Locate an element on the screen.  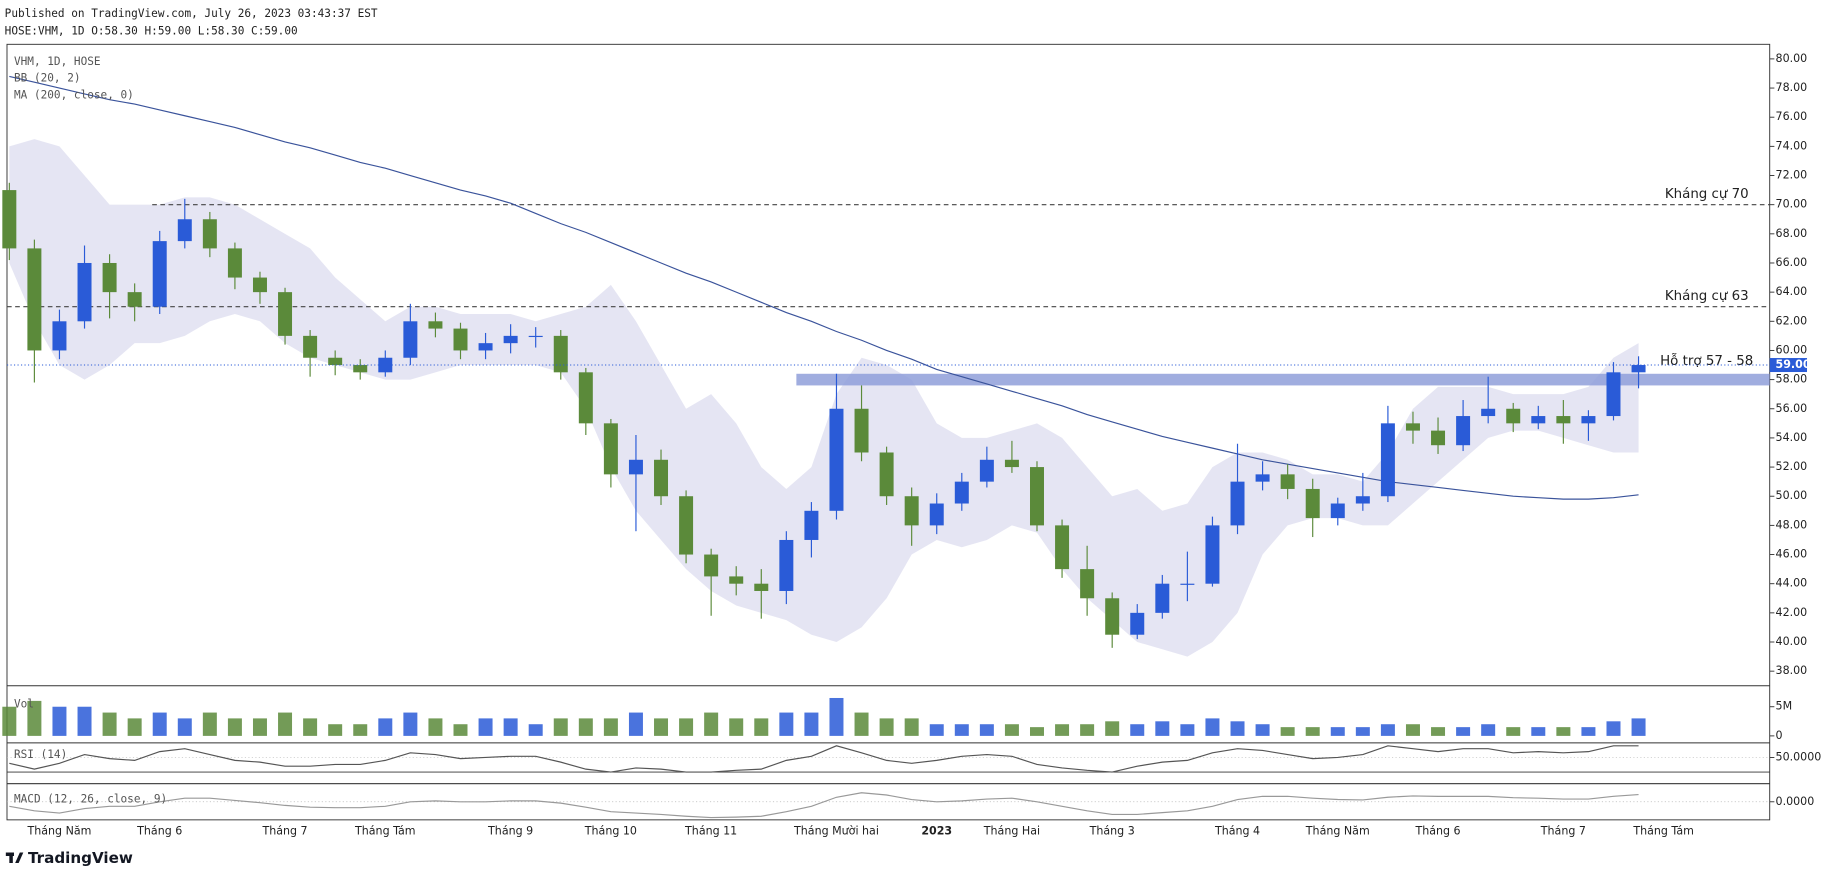
y-tick-label: 50.00 is located at coordinates (1792, 495).